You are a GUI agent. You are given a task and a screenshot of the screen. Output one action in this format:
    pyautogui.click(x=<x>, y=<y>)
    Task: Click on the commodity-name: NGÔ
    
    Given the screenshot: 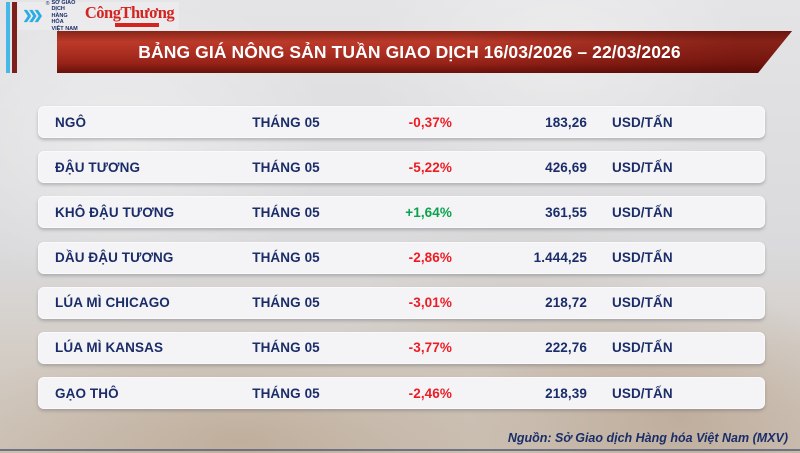 What is the action you would take?
    pyautogui.click(x=71, y=122)
    